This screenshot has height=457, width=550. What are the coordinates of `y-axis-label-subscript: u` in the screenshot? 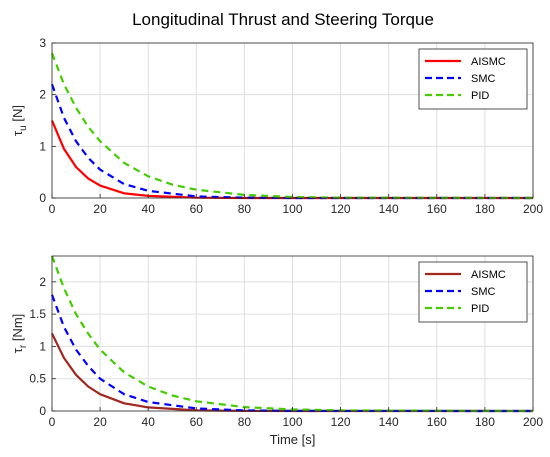 It's located at (23, 128).